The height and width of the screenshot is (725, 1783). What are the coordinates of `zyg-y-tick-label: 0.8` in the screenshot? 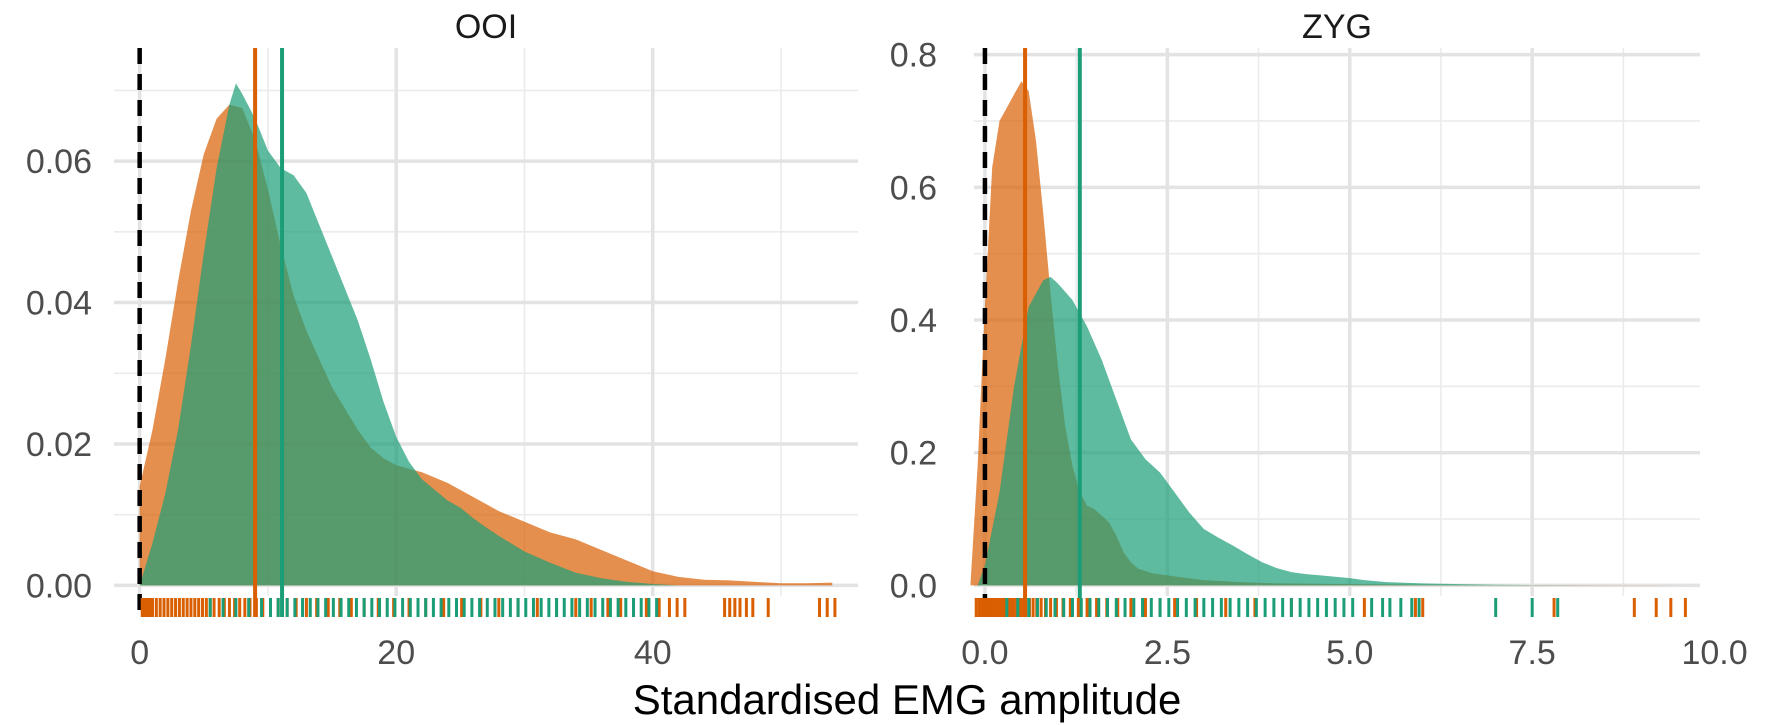 It's located at (913, 56).